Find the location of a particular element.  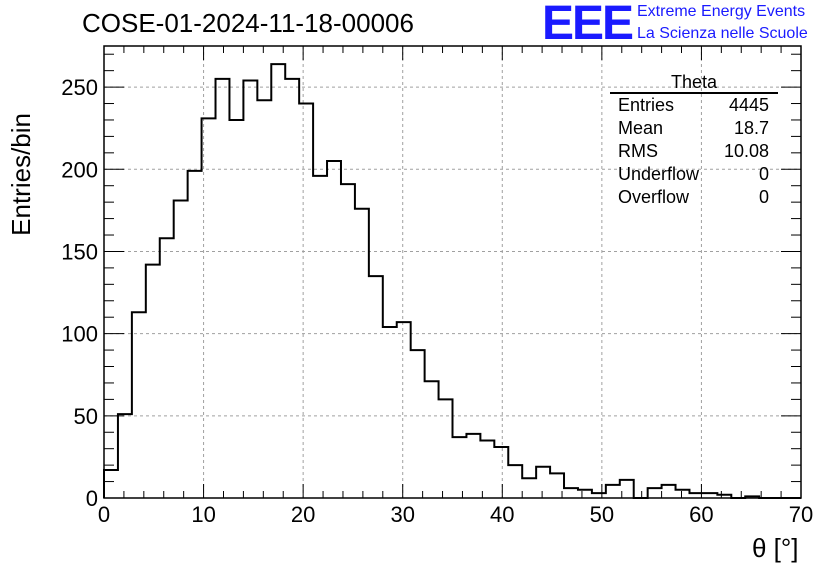

stats-label: Overflow is located at coordinates (654, 197).